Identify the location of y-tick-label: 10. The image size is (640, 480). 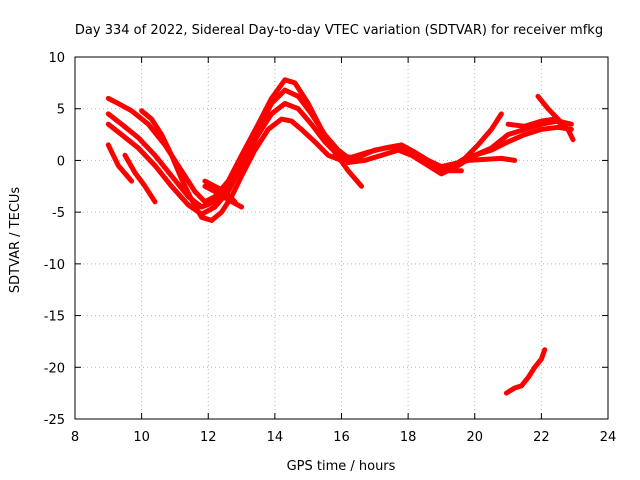
(56, 58).